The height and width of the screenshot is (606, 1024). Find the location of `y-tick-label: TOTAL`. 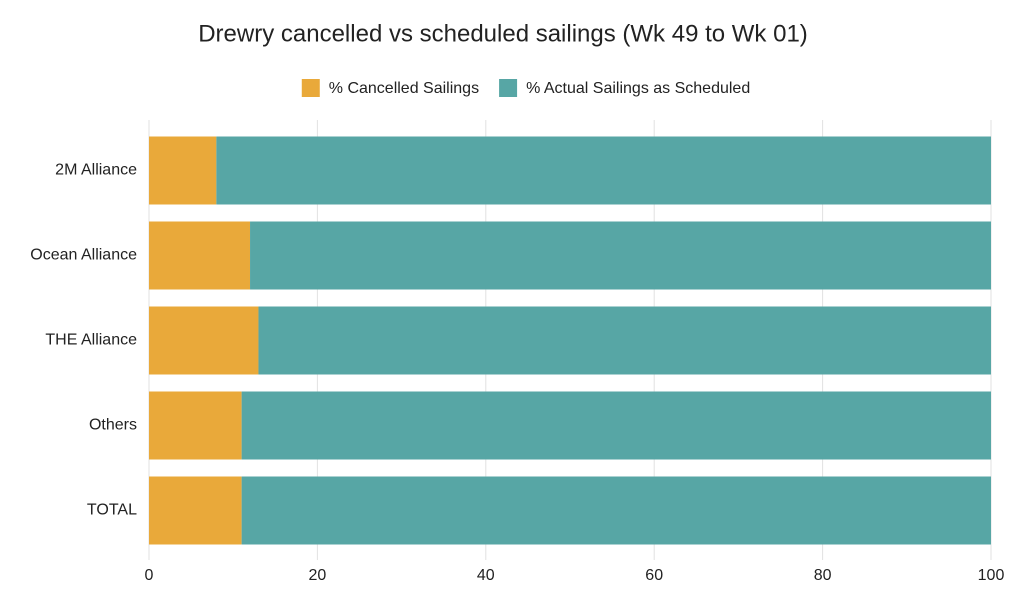

y-tick-label: TOTAL is located at coordinates (112, 510).